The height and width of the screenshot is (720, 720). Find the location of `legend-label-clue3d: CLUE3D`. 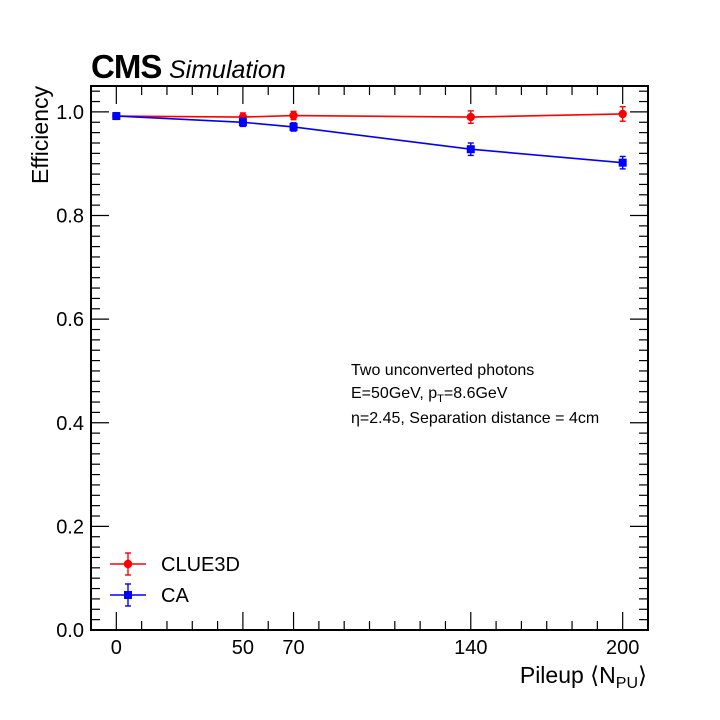

legend-label-clue3d: CLUE3D is located at coordinates (200, 565).